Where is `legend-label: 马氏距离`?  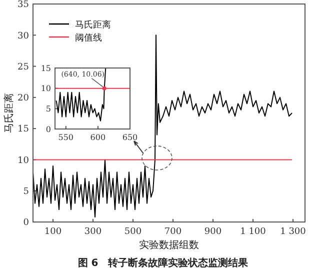 legend-label: 马氏距离 is located at coordinates (93, 25).